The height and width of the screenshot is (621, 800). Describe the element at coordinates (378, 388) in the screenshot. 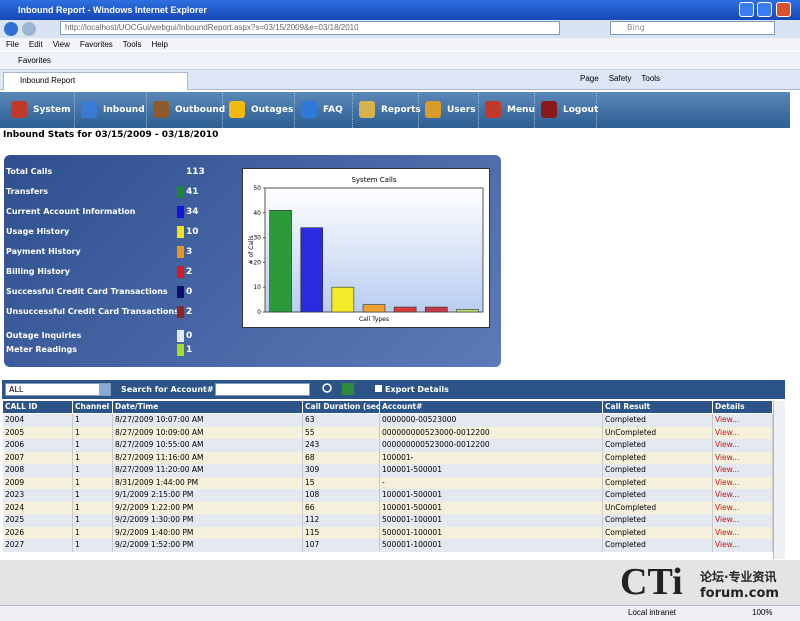

I see `checkbox` at that location.